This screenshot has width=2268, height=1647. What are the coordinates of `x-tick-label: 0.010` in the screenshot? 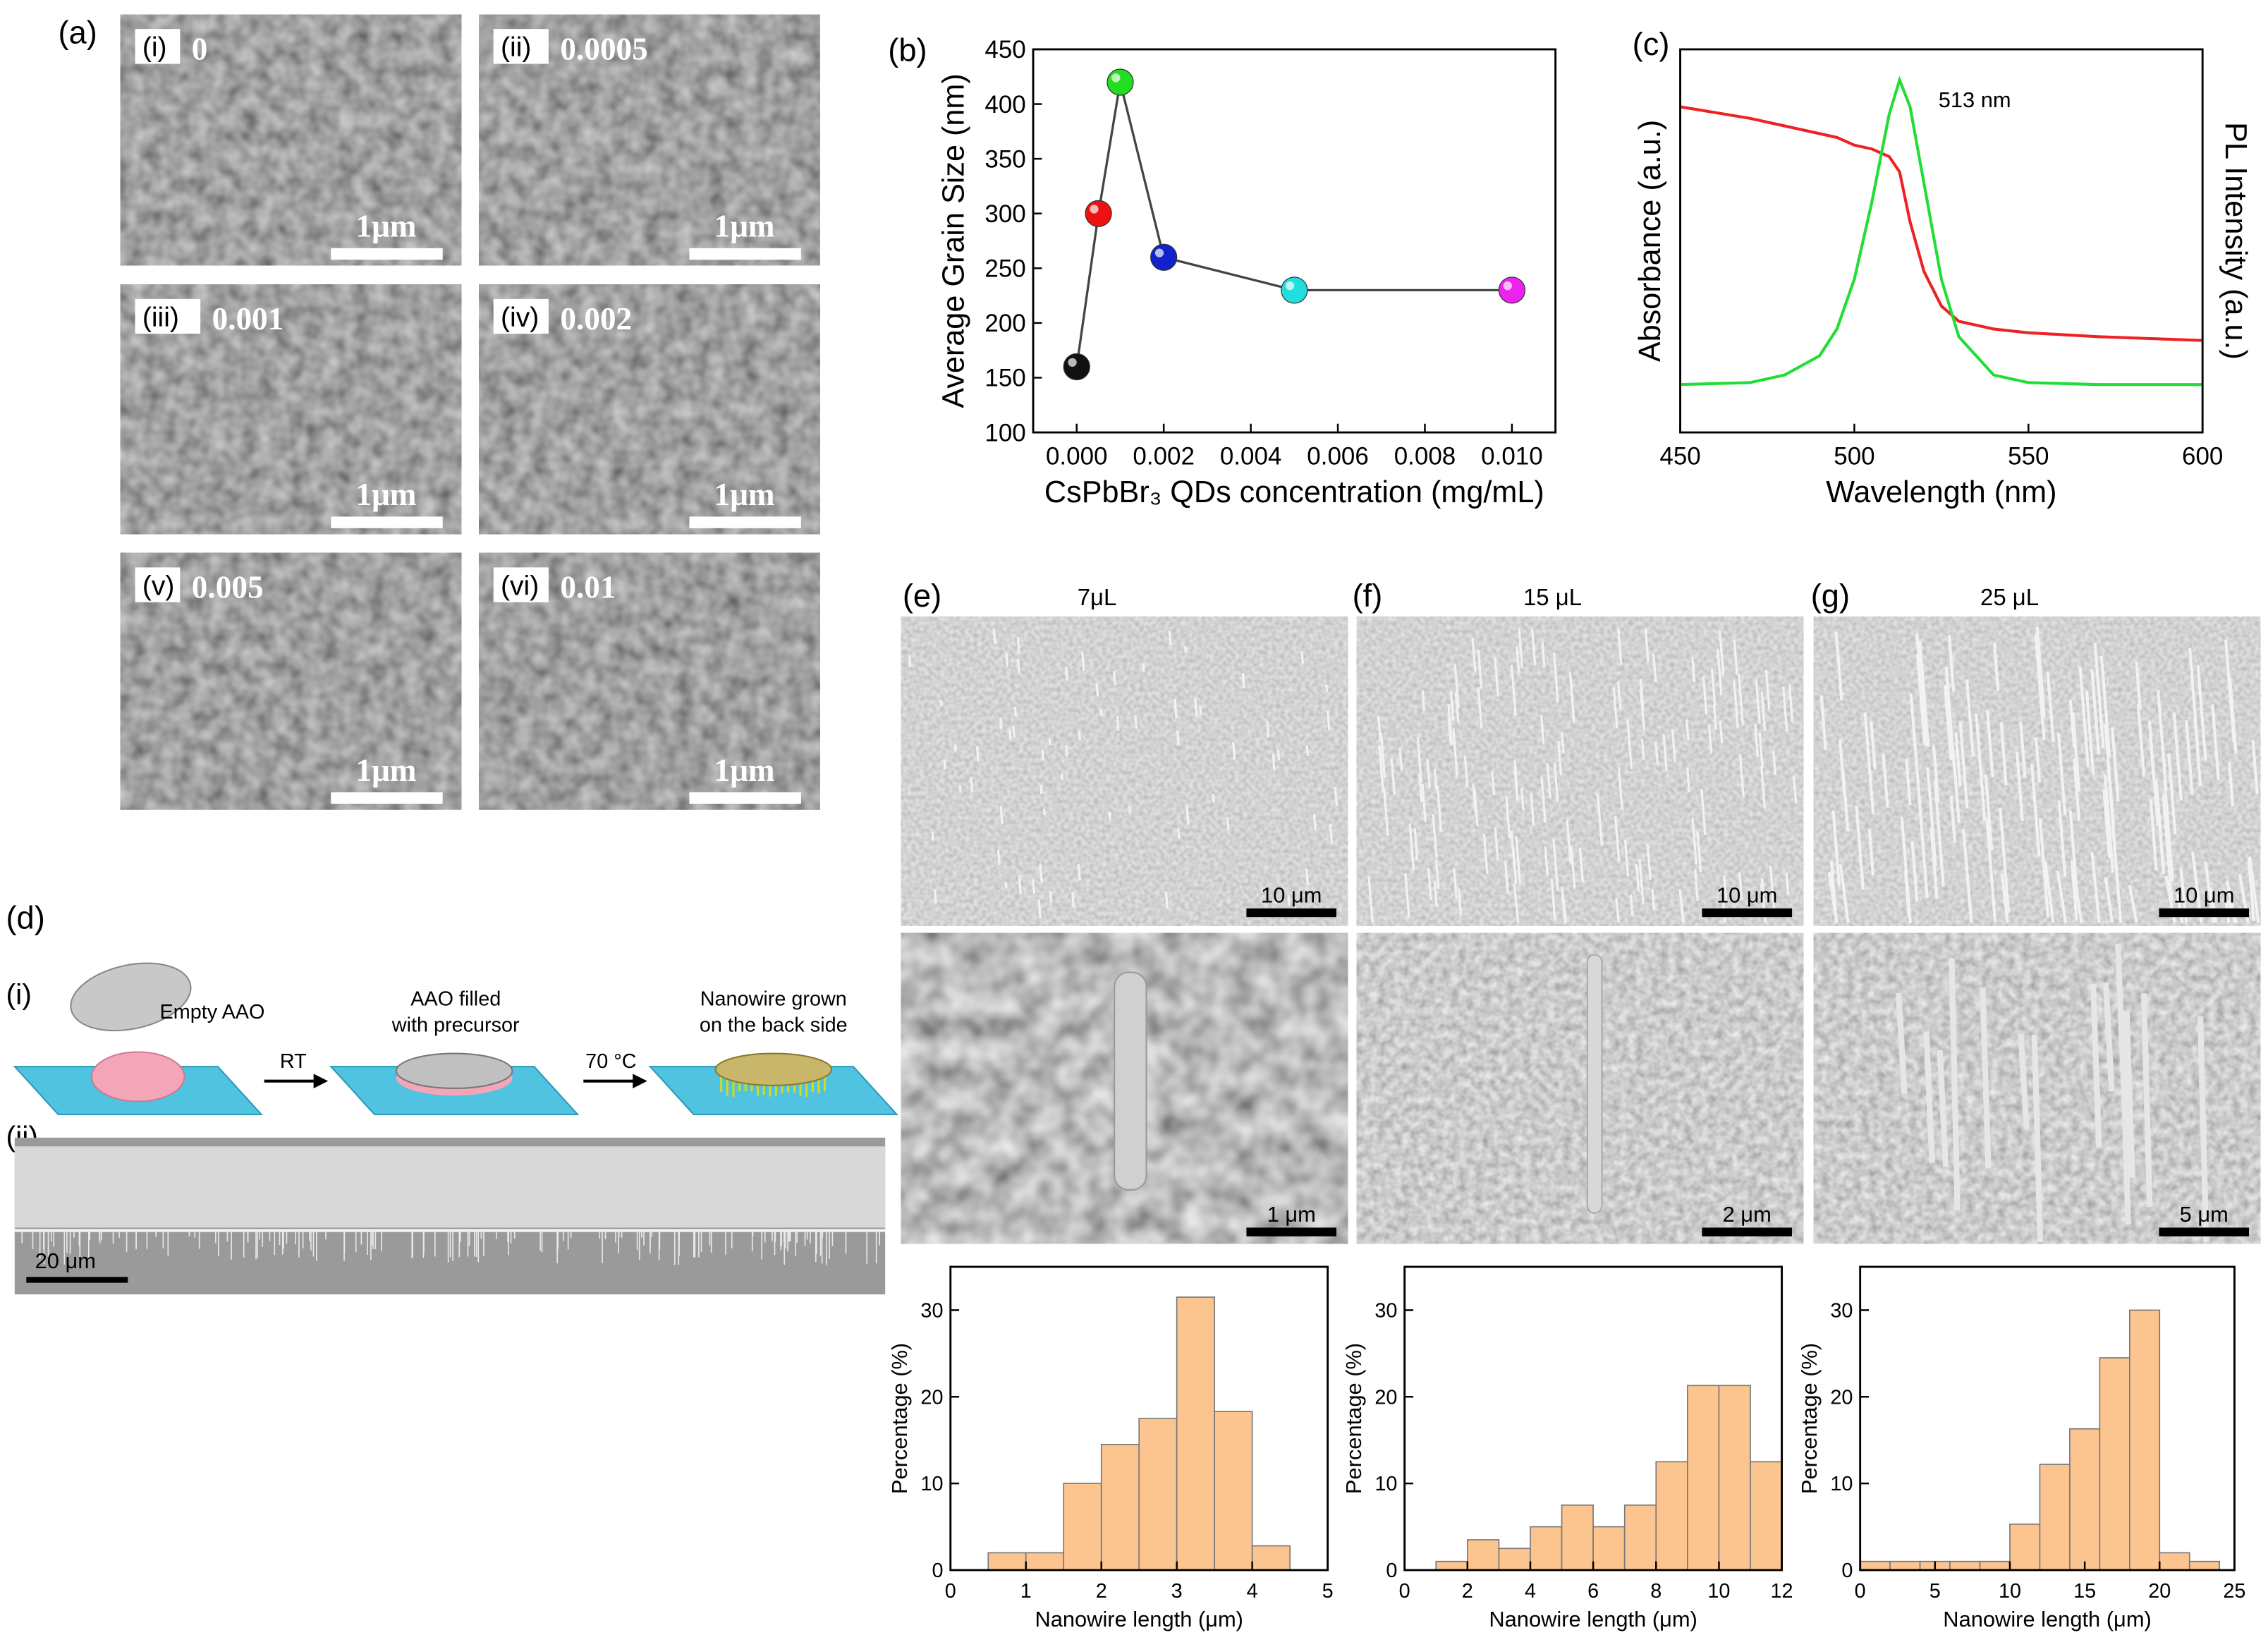 It's located at (1512, 456).